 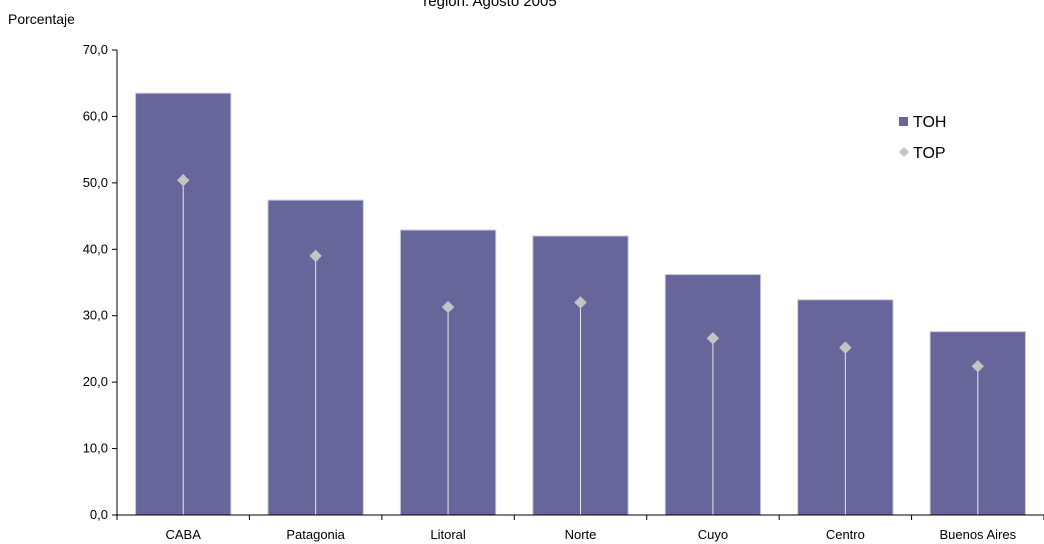 I want to click on y-tick-label: 10,0, so click(x=95, y=448).